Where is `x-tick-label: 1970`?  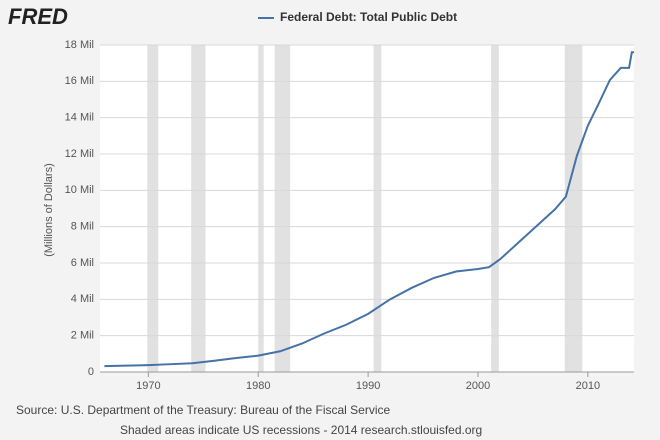
x-tick-label: 1970 is located at coordinates (148, 386).